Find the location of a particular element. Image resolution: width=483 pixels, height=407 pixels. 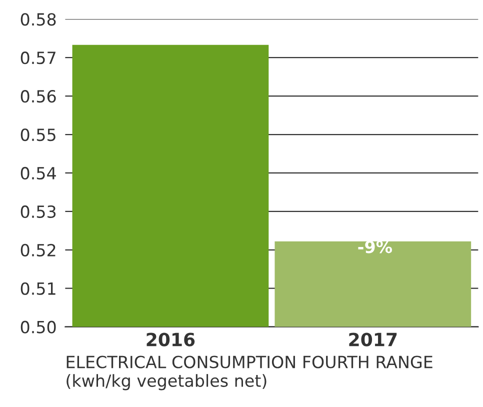

y-tick-label: 0.54 is located at coordinates (38, 173).